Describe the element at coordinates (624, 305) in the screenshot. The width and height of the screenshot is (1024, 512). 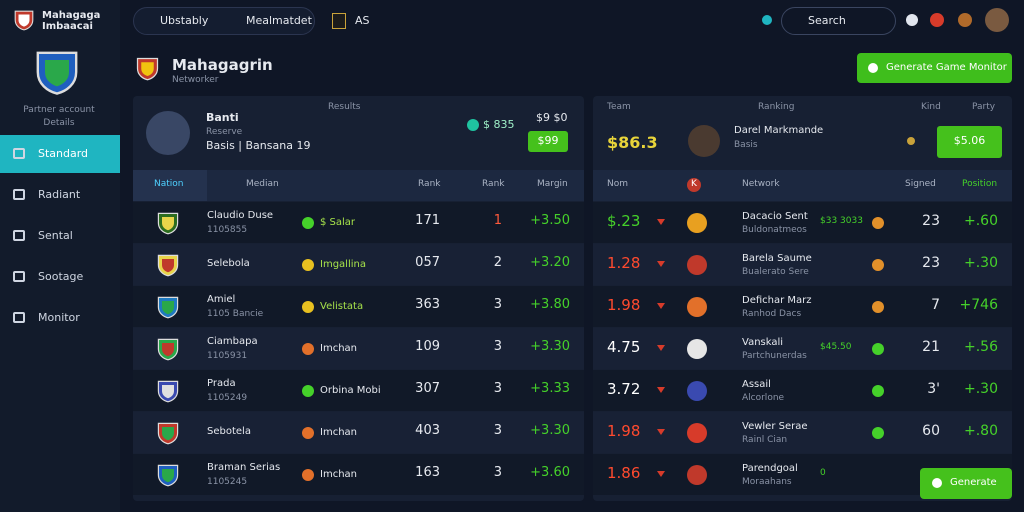
I see `row-value: 1.98` at that location.